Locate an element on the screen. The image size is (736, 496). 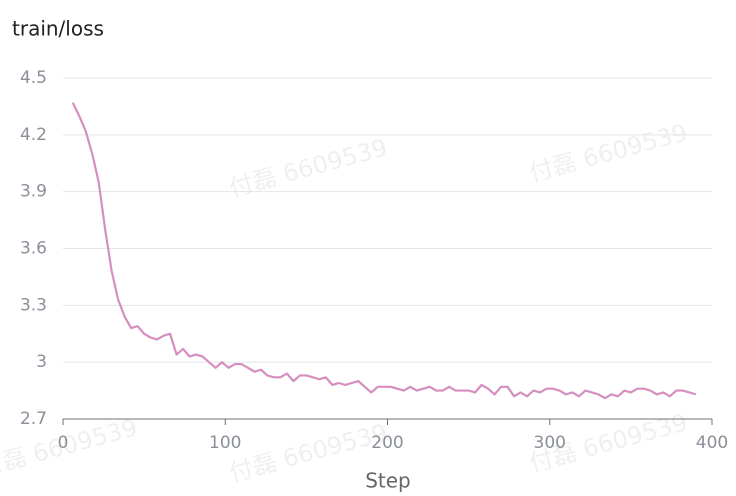
y-tick-label: 3.3 is located at coordinates (33, 305).